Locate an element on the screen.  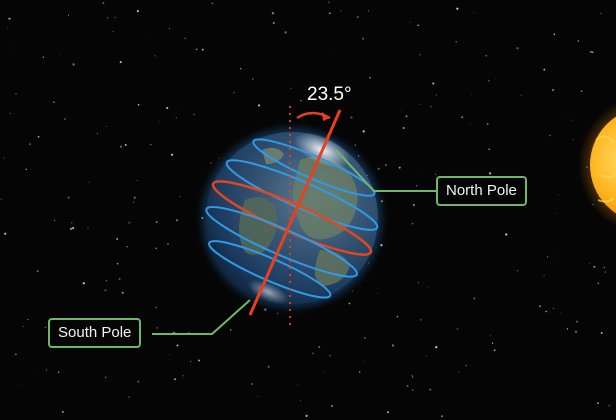
north-pole-leader is located at coordinates (385, 170).